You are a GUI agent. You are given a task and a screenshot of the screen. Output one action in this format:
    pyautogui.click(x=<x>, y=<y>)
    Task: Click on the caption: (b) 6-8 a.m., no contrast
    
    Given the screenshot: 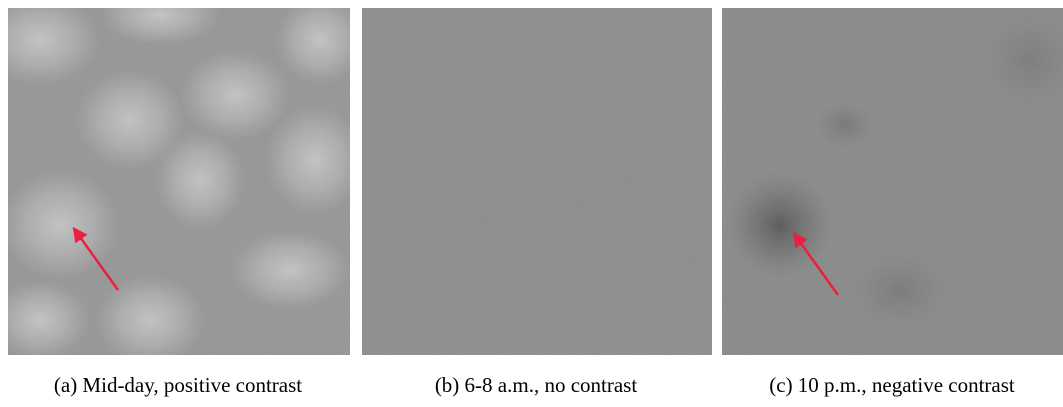 What is the action you would take?
    pyautogui.click(x=536, y=385)
    